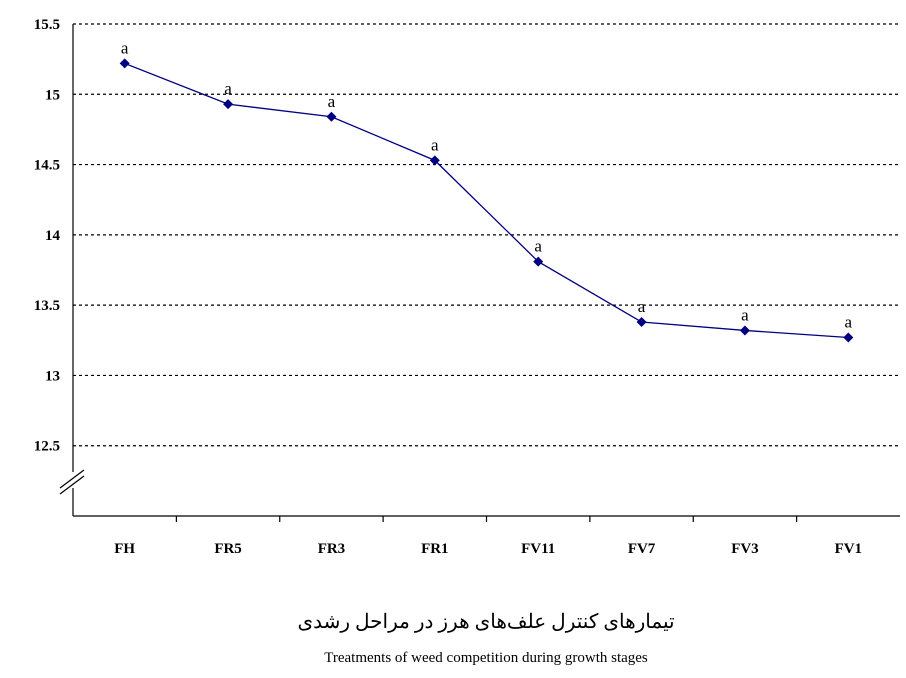 The image size is (906, 678). I want to click on y-tick-label: 13, so click(52, 376).